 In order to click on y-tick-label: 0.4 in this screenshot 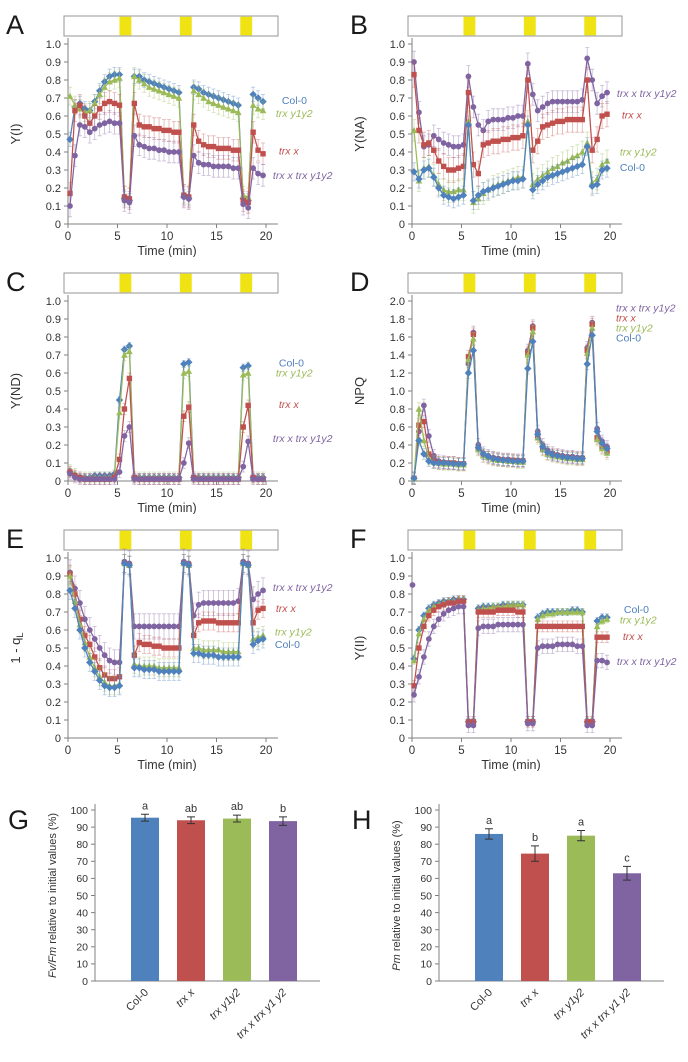, I will do `click(53, 410)`.